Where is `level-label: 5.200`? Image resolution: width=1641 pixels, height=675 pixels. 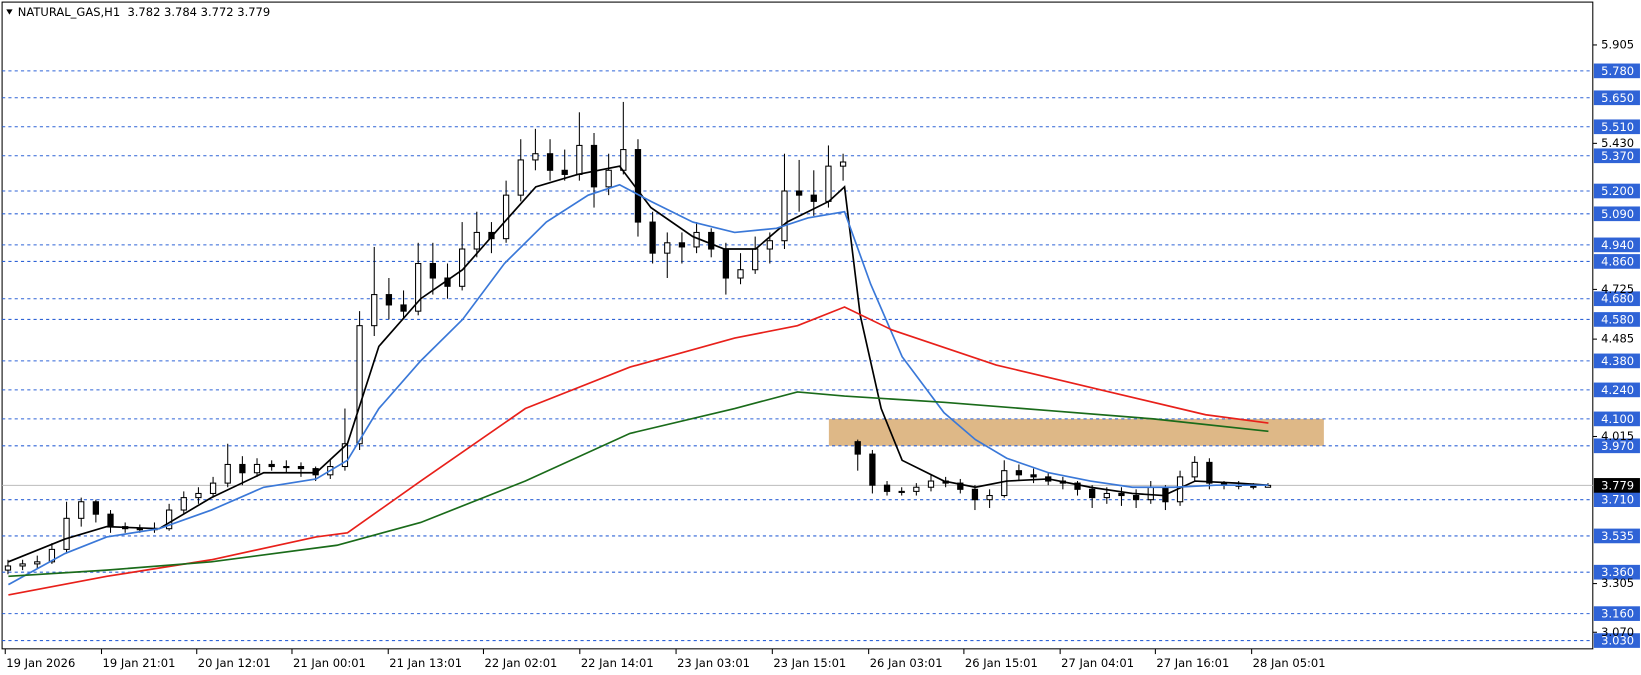 level-label: 5.200 is located at coordinates (1617, 191).